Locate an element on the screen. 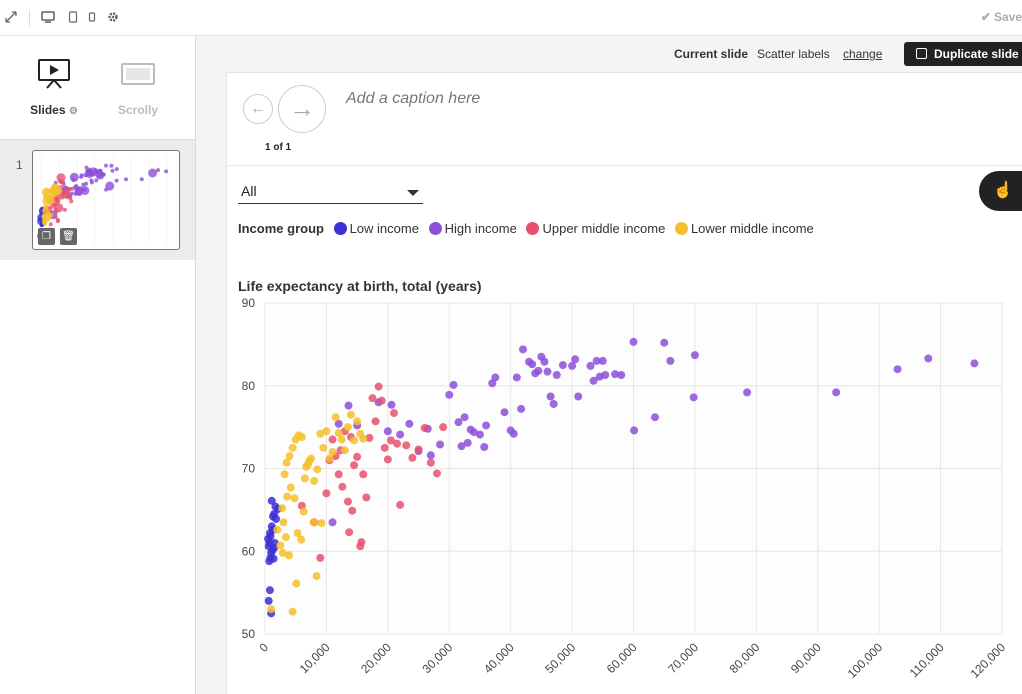 The image size is (1022, 694). slides-settings-icon: ⚙ is located at coordinates (73, 111).